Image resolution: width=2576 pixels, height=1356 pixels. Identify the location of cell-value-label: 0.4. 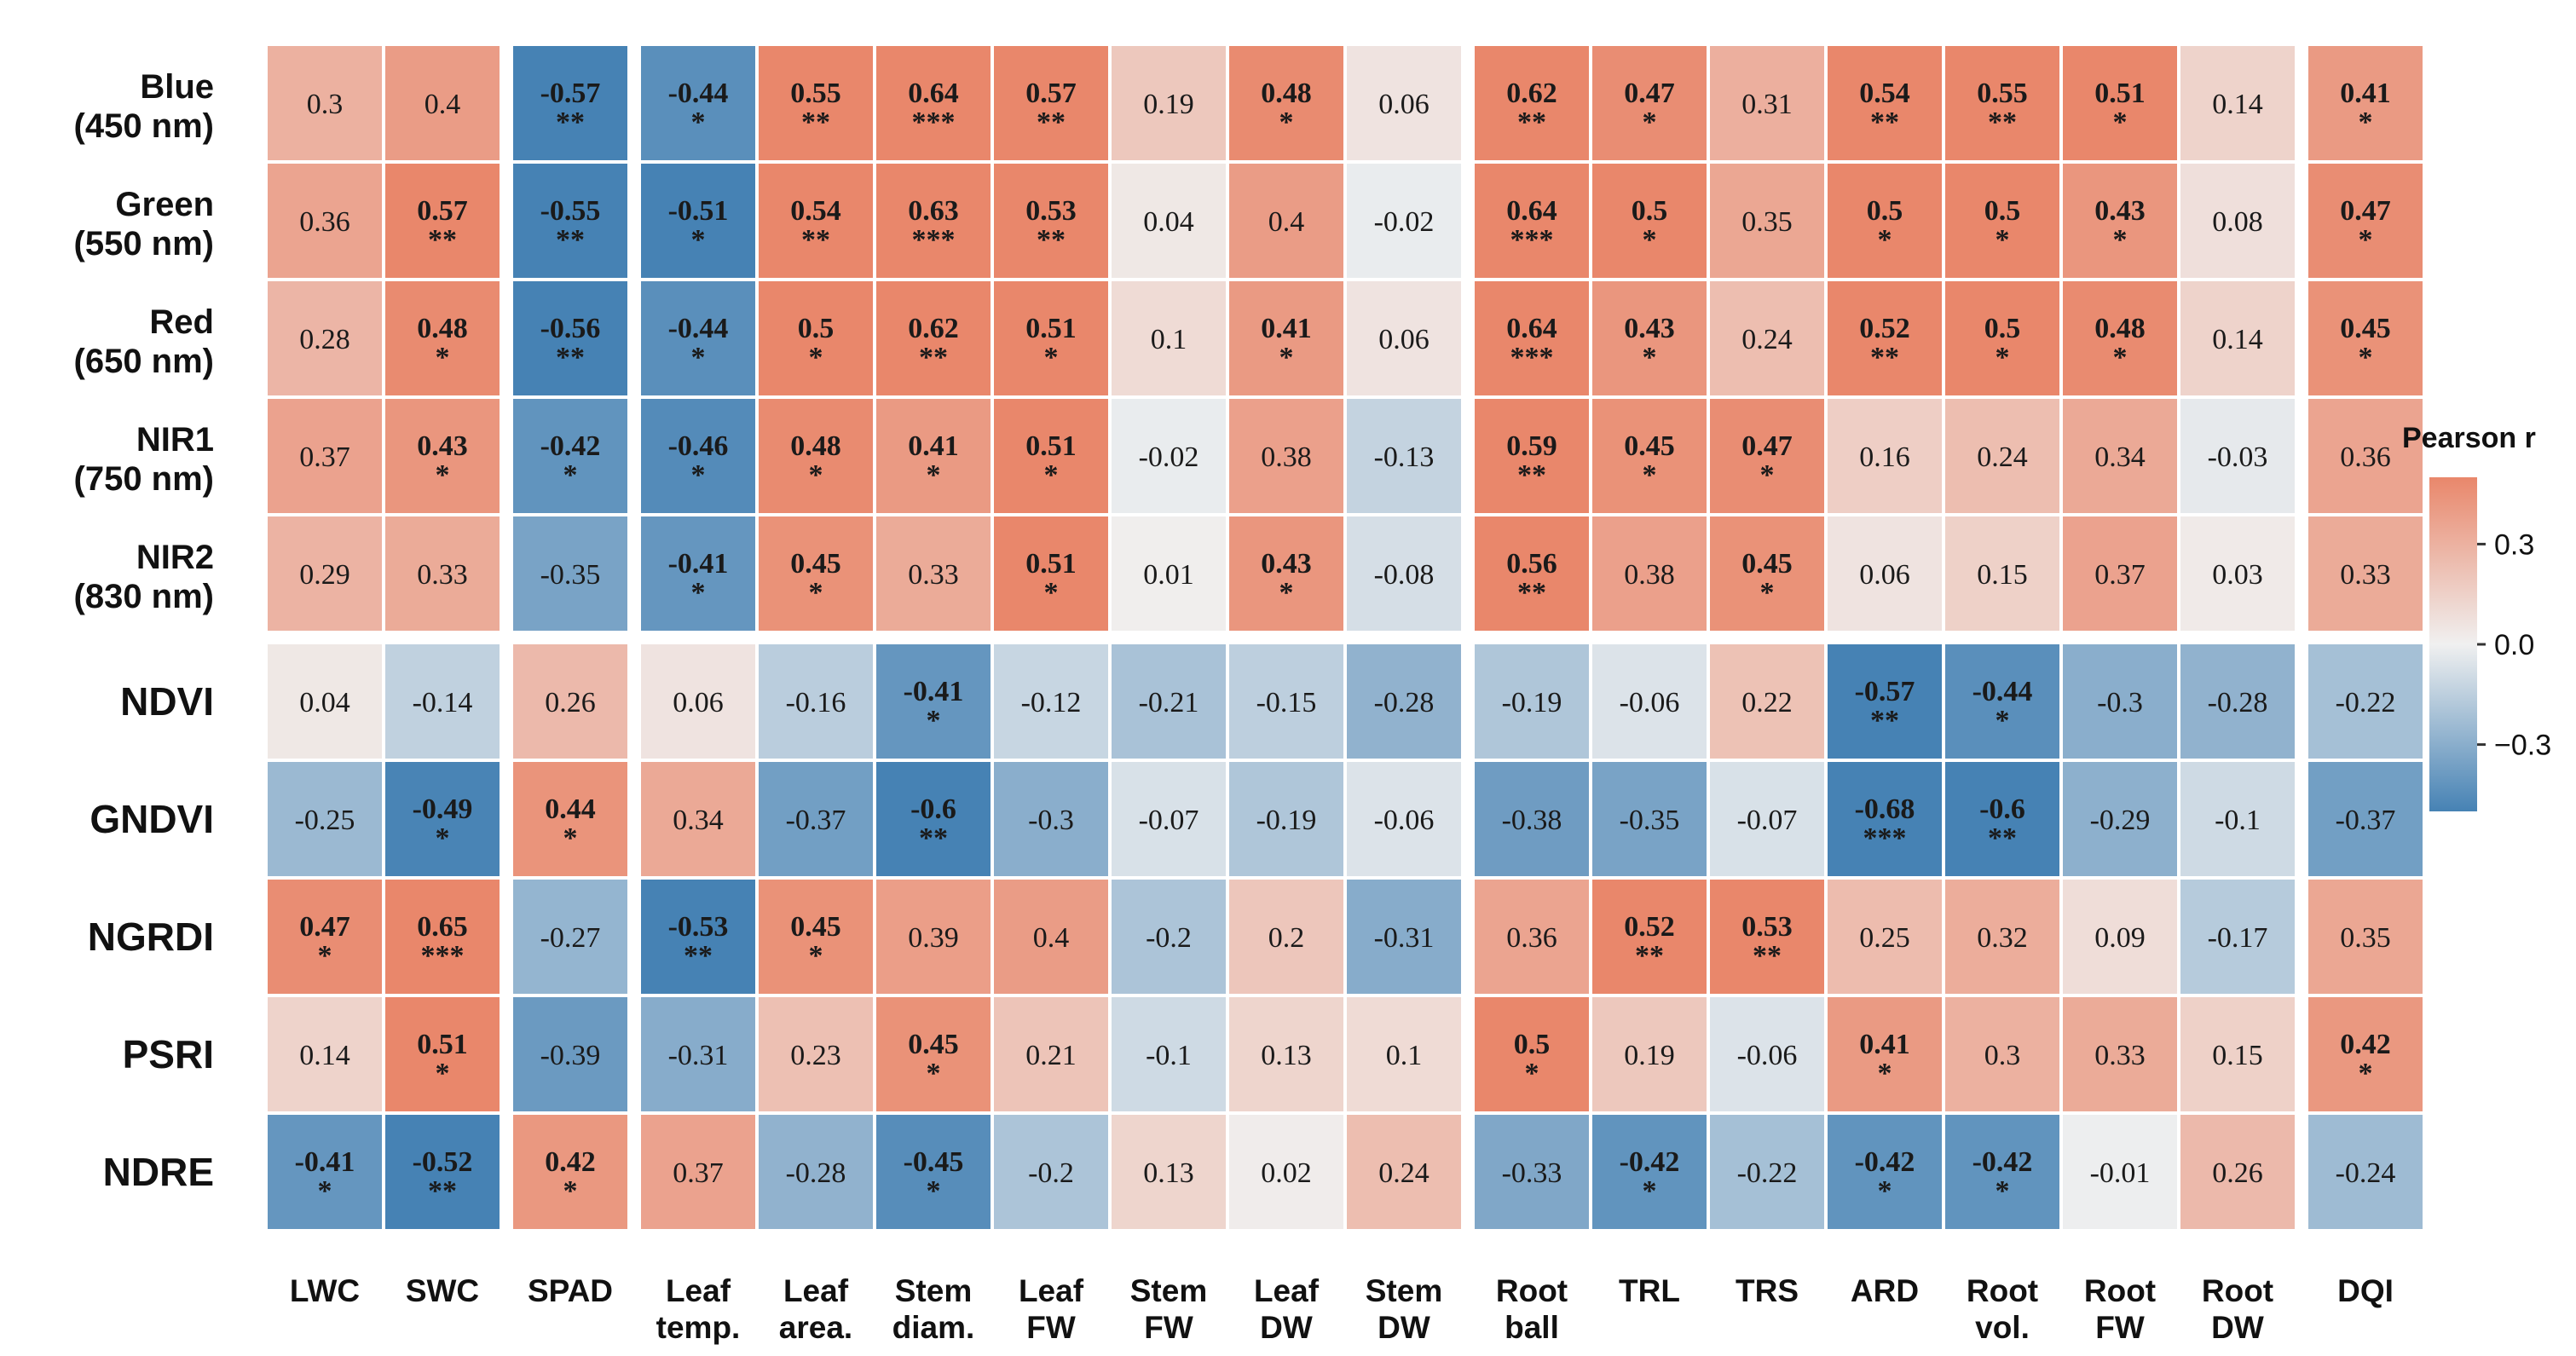
(1286, 222).